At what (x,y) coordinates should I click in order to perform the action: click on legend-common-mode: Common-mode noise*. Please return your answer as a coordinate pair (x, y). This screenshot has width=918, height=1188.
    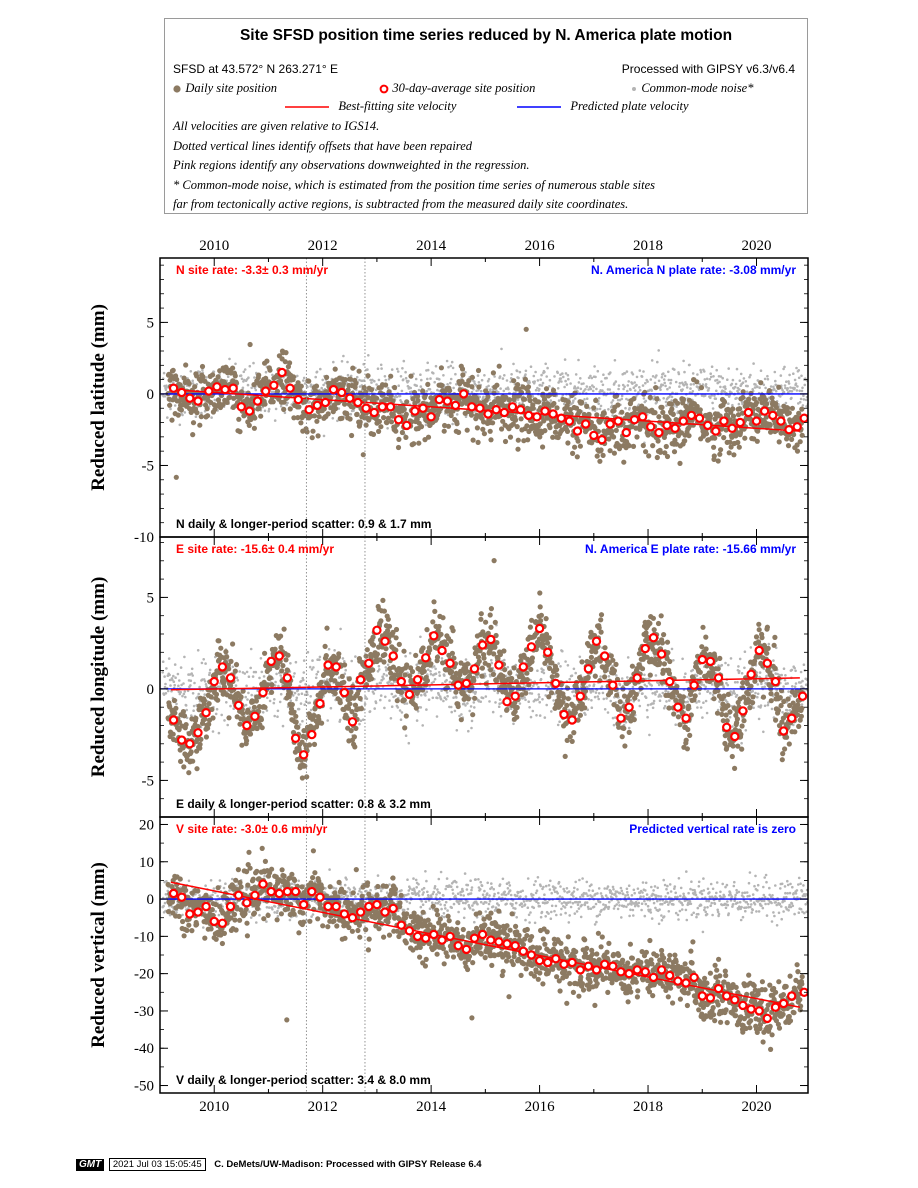
    Looking at the image, I should click on (691, 88).